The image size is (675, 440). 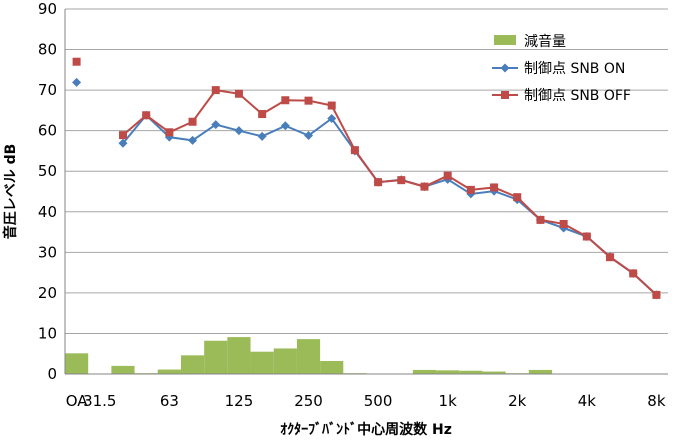 I want to click on x-axis-title: ｵｸﾀｰﾌﾞﾊﾞﾝﾄﾞ中心周波数 Hz, so click(x=366, y=429).